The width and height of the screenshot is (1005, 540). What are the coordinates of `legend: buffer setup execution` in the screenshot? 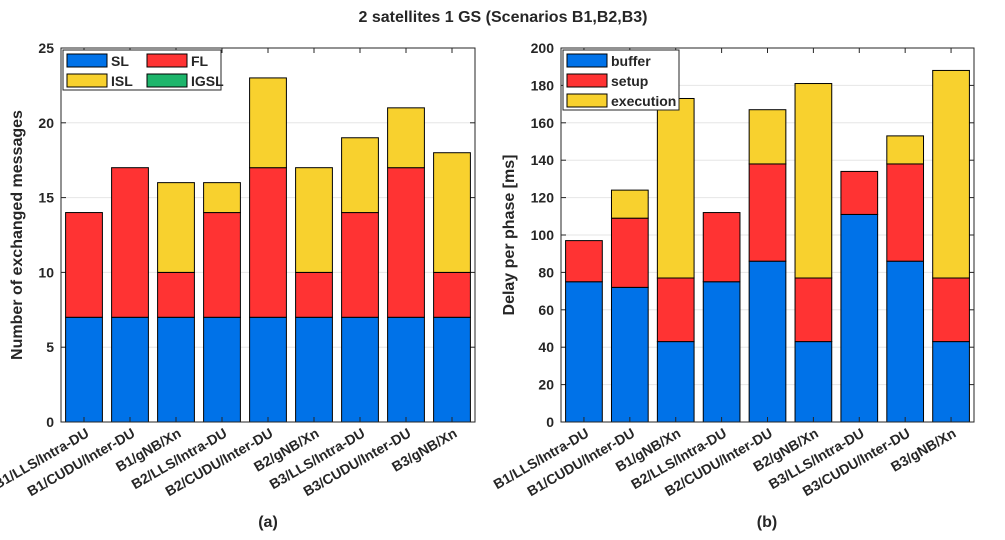 It's located at (621, 80).